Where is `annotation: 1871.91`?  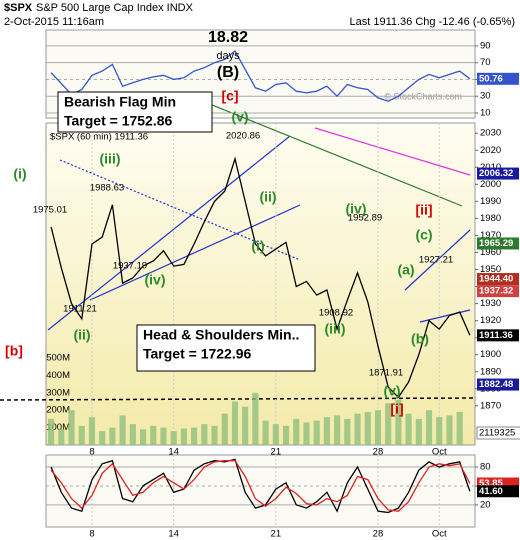 annotation: 1871.91 is located at coordinates (386, 373).